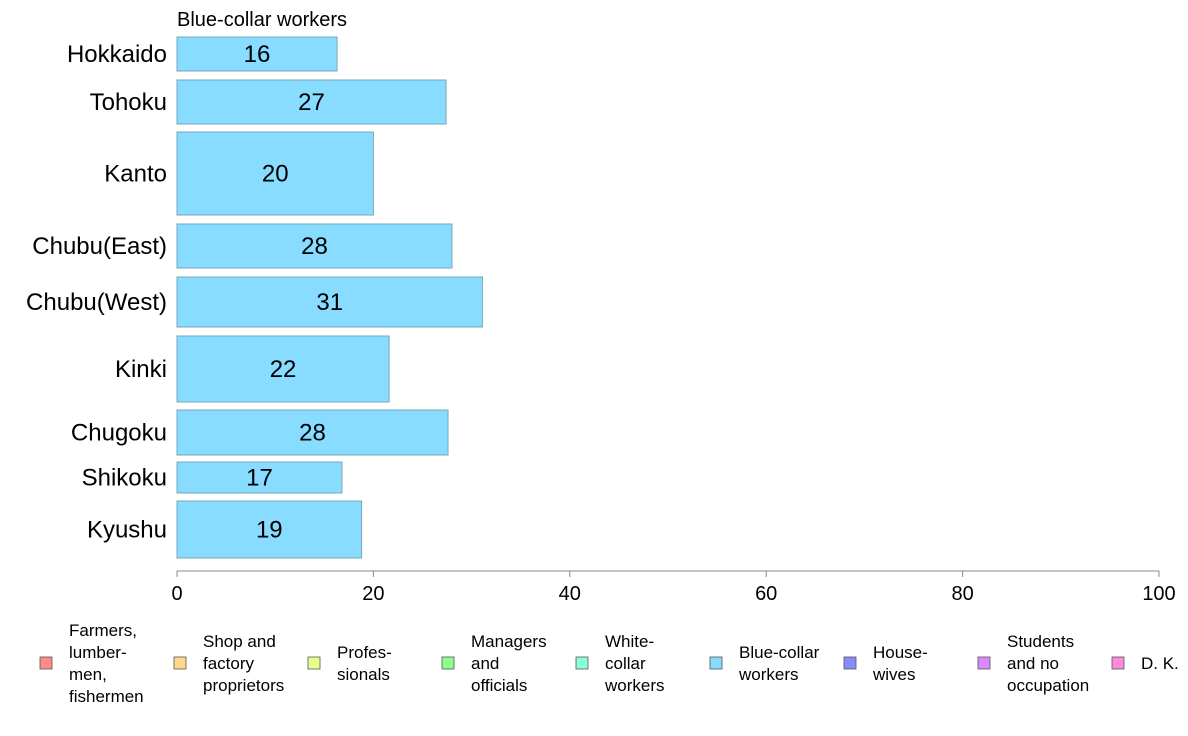 The width and height of the screenshot is (1188, 736). What do you see at coordinates (1158, 594) in the screenshot?
I see `x-tick-label: 100` at bounding box center [1158, 594].